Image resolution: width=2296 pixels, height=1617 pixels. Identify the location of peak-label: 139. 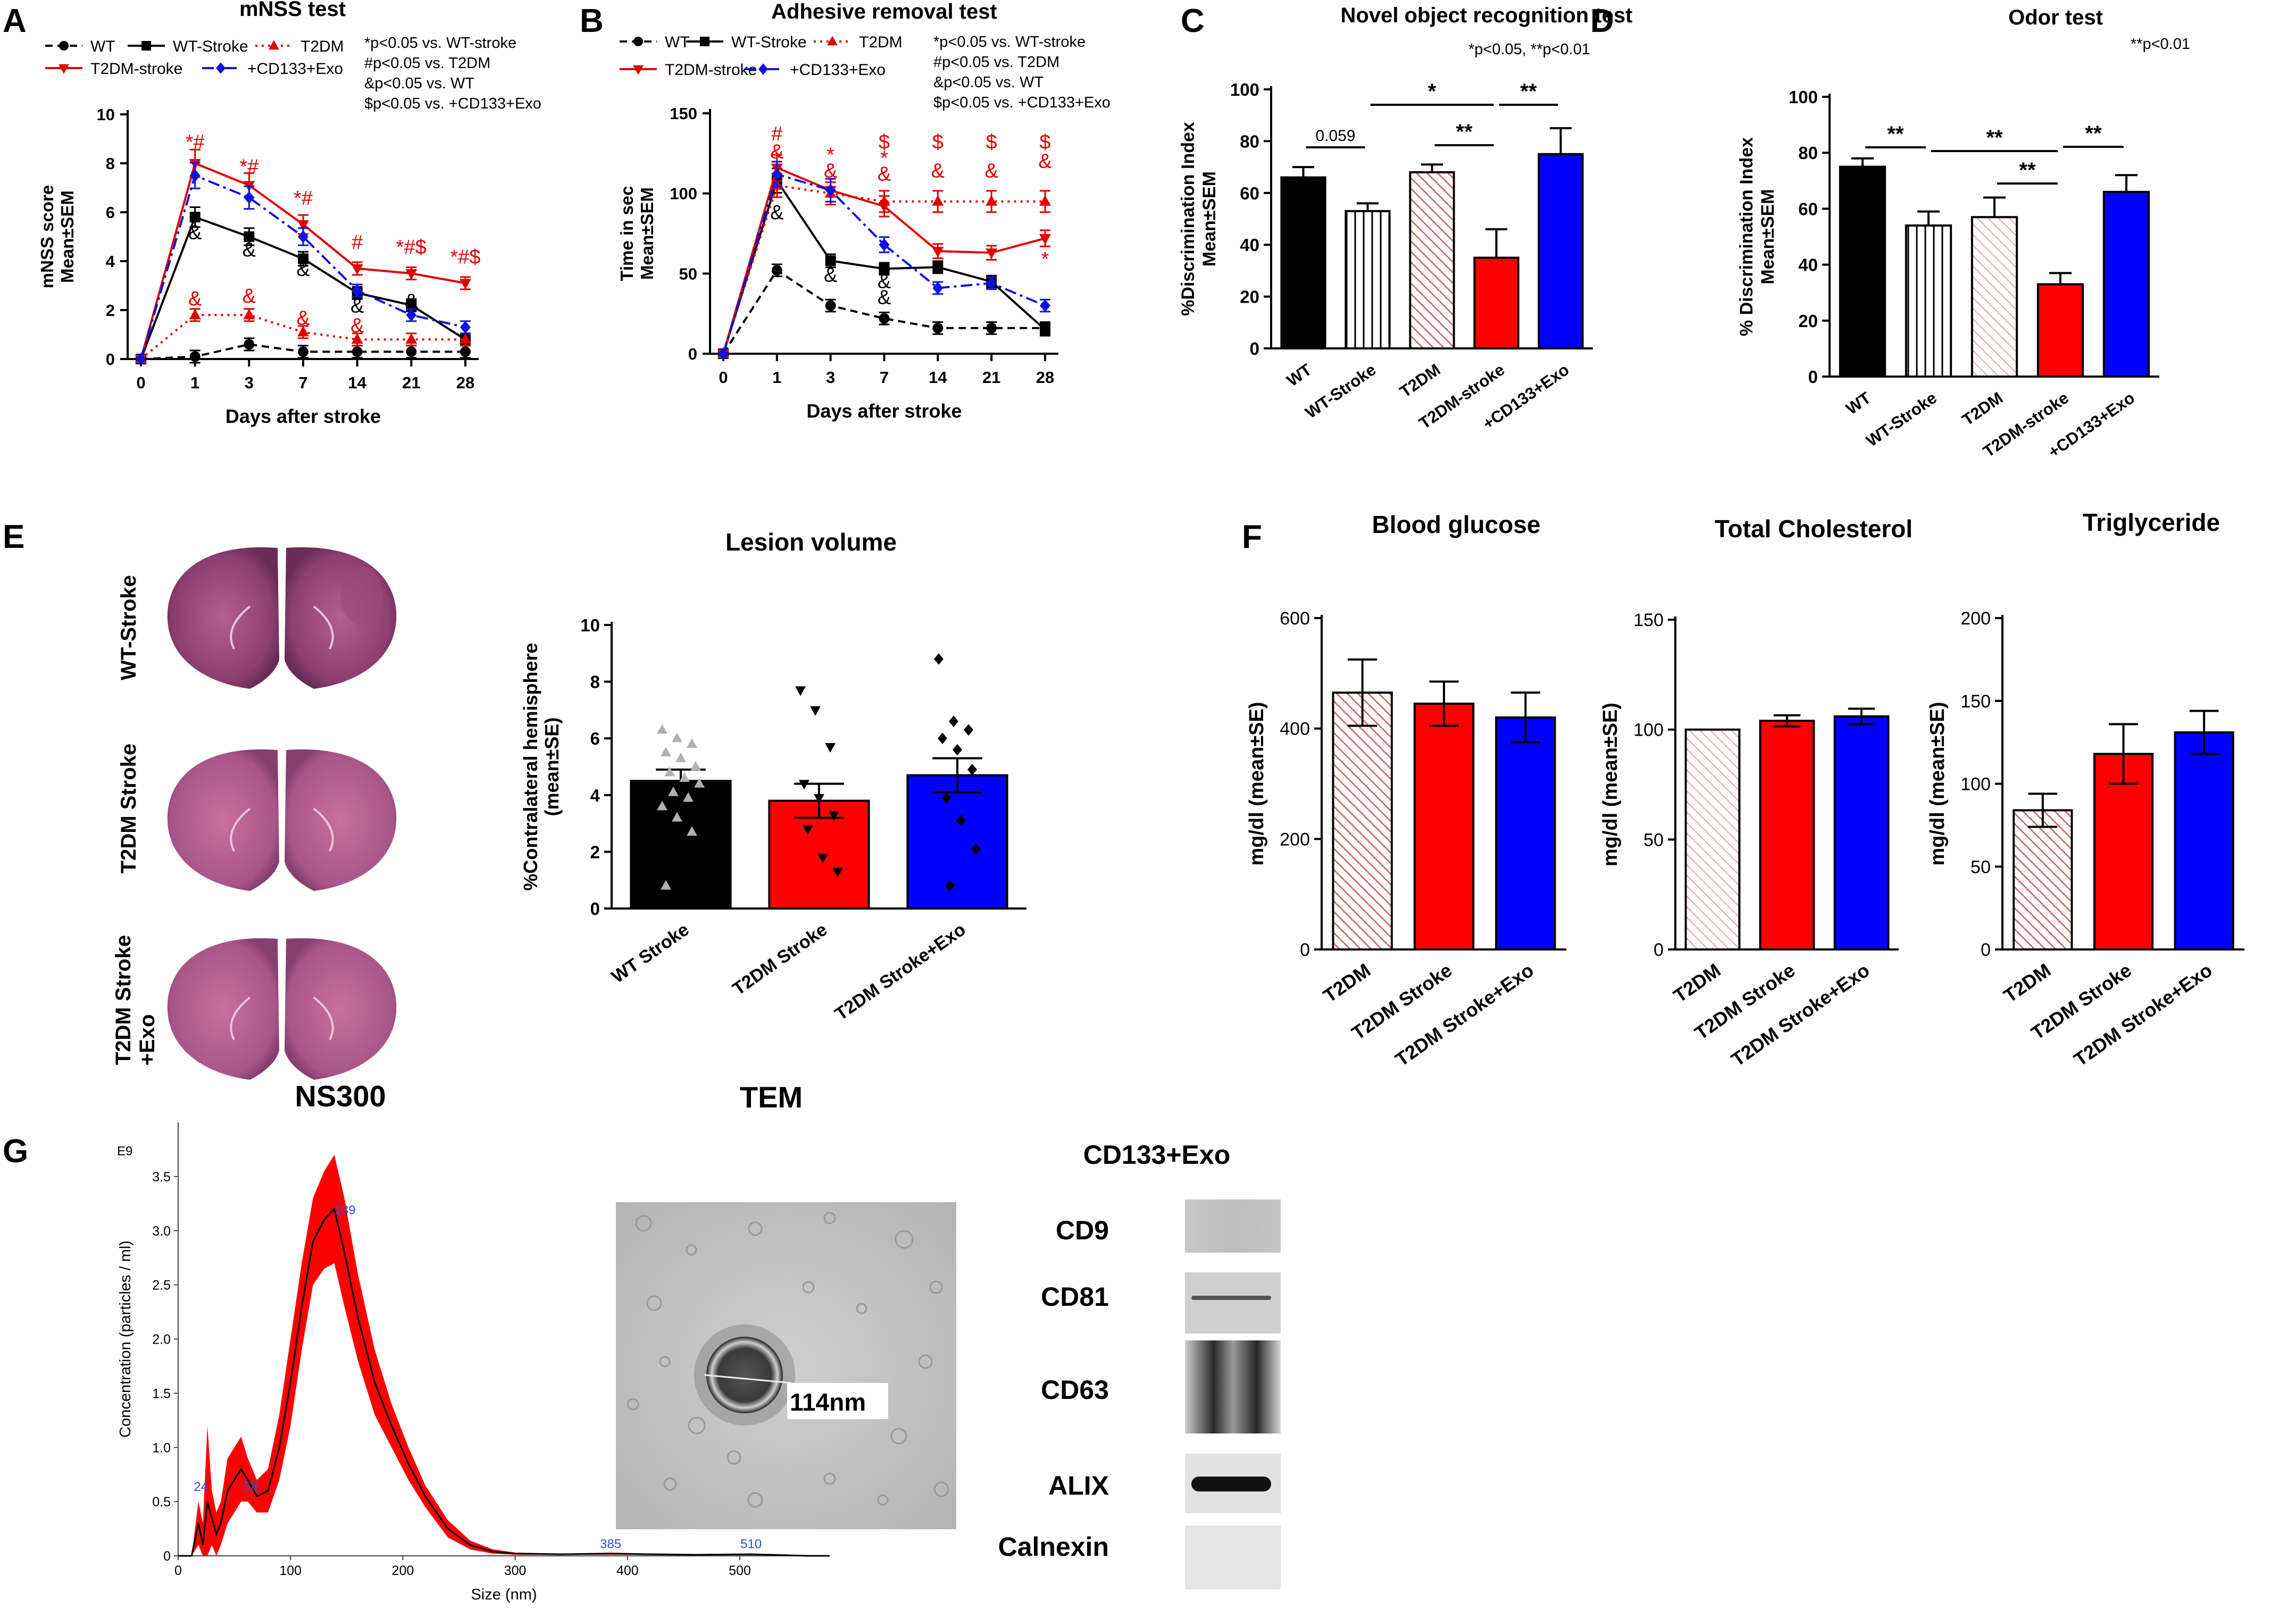
(345, 1210).